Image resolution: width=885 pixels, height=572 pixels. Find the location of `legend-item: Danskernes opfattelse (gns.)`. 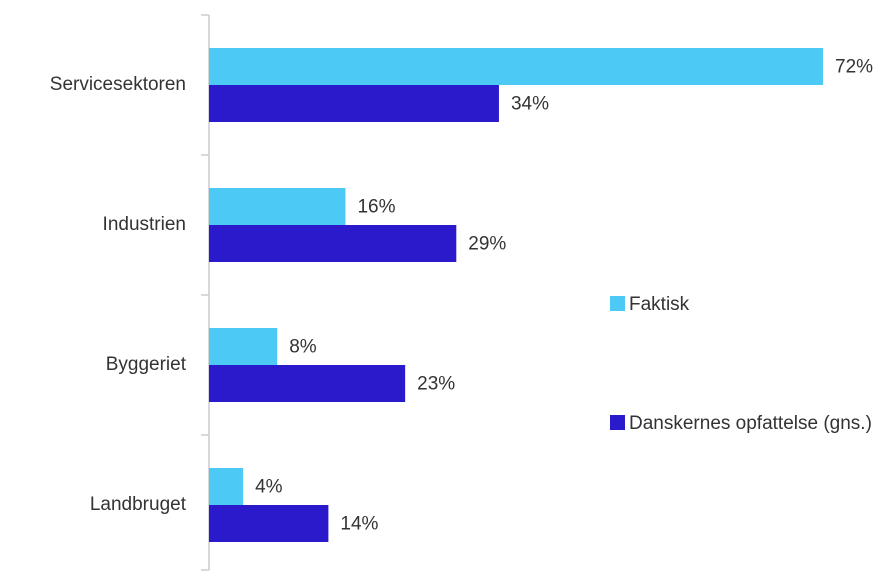

legend-item: Danskernes opfattelse (gns.) is located at coordinates (745, 423).